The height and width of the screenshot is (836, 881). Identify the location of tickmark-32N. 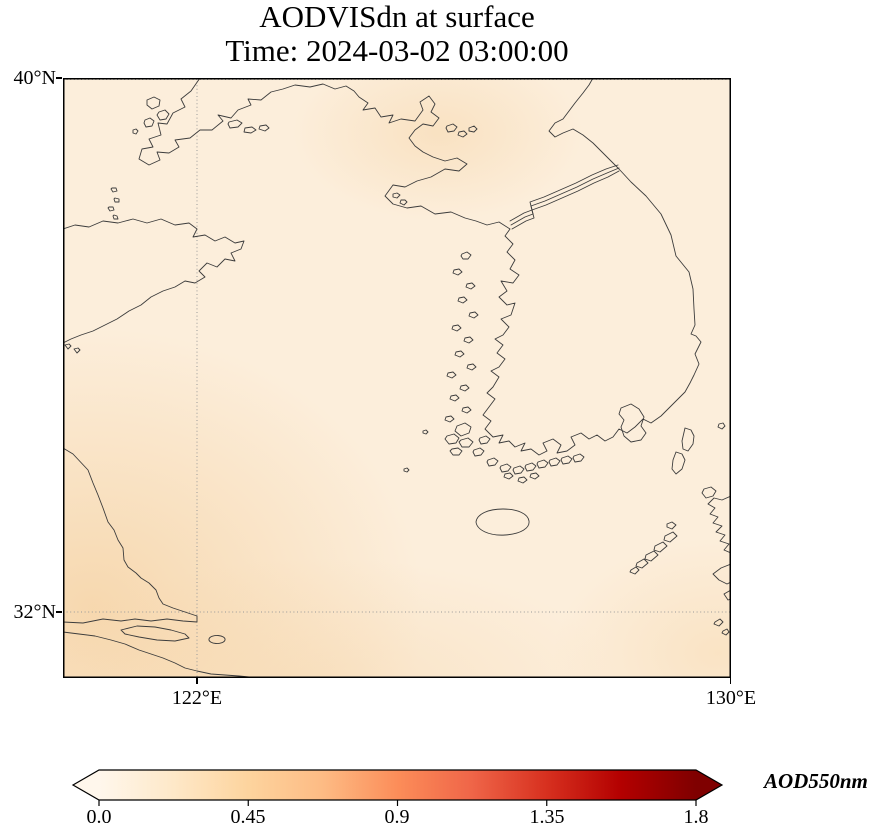
(59, 612).